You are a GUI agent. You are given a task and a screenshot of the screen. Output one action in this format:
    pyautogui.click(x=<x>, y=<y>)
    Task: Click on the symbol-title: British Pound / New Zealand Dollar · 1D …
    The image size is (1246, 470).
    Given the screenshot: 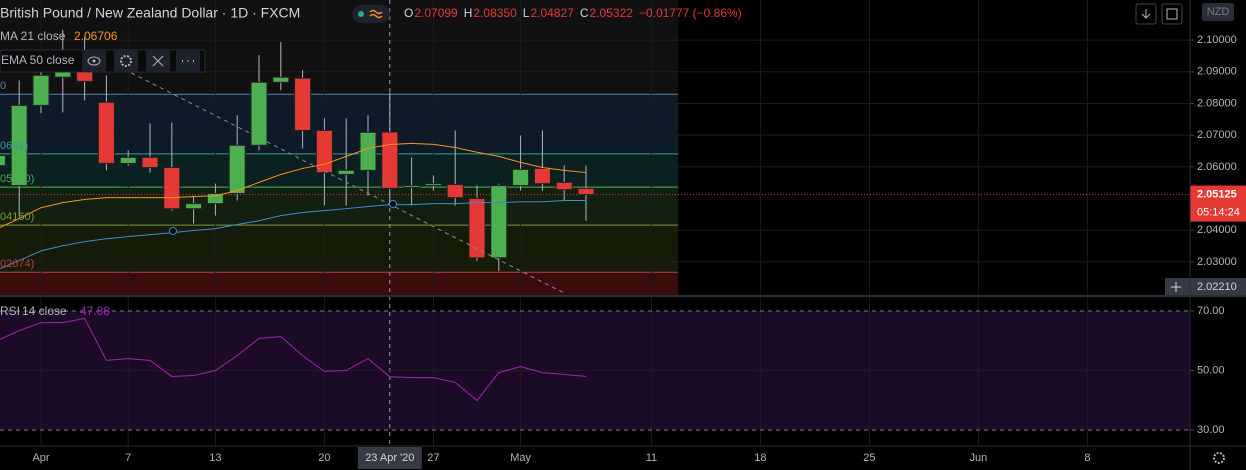 What is the action you would take?
    pyautogui.click(x=150, y=13)
    